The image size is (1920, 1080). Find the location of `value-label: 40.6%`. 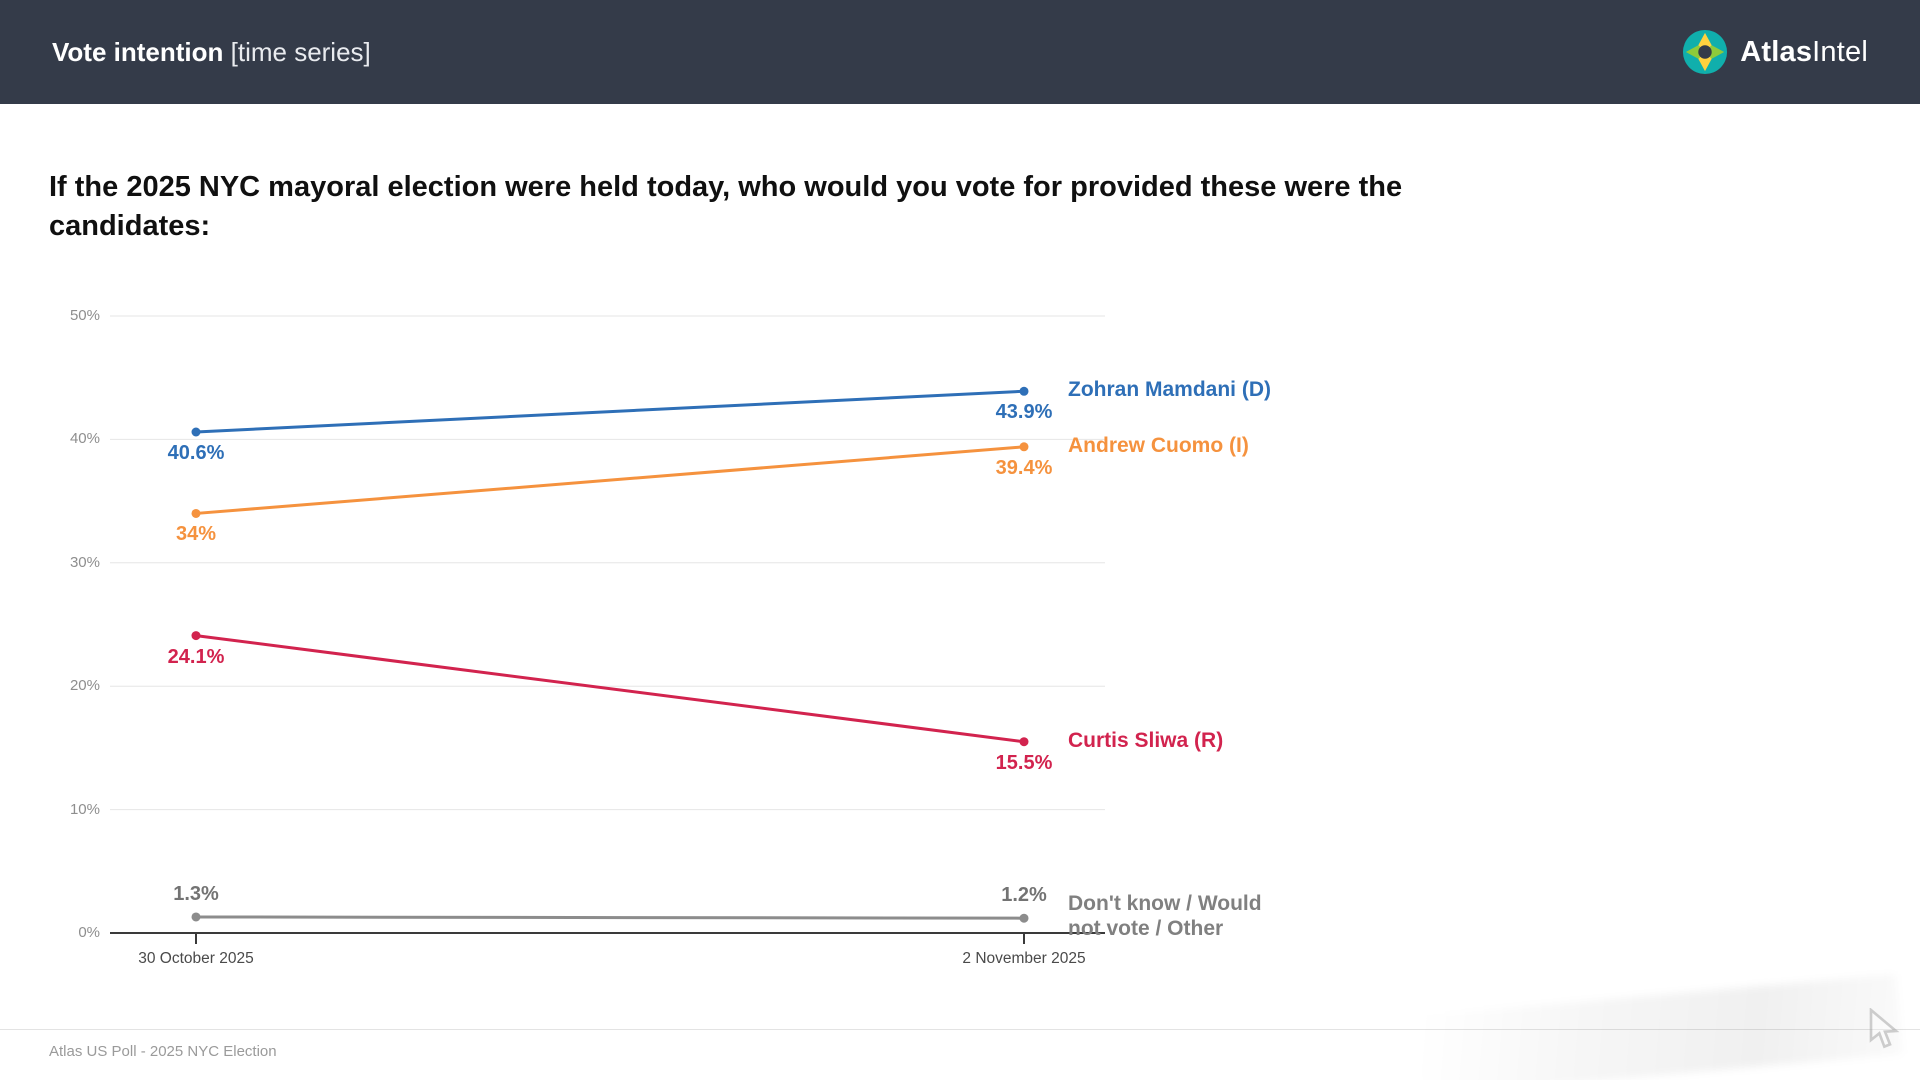

value-label: 40.6% is located at coordinates (196, 452).